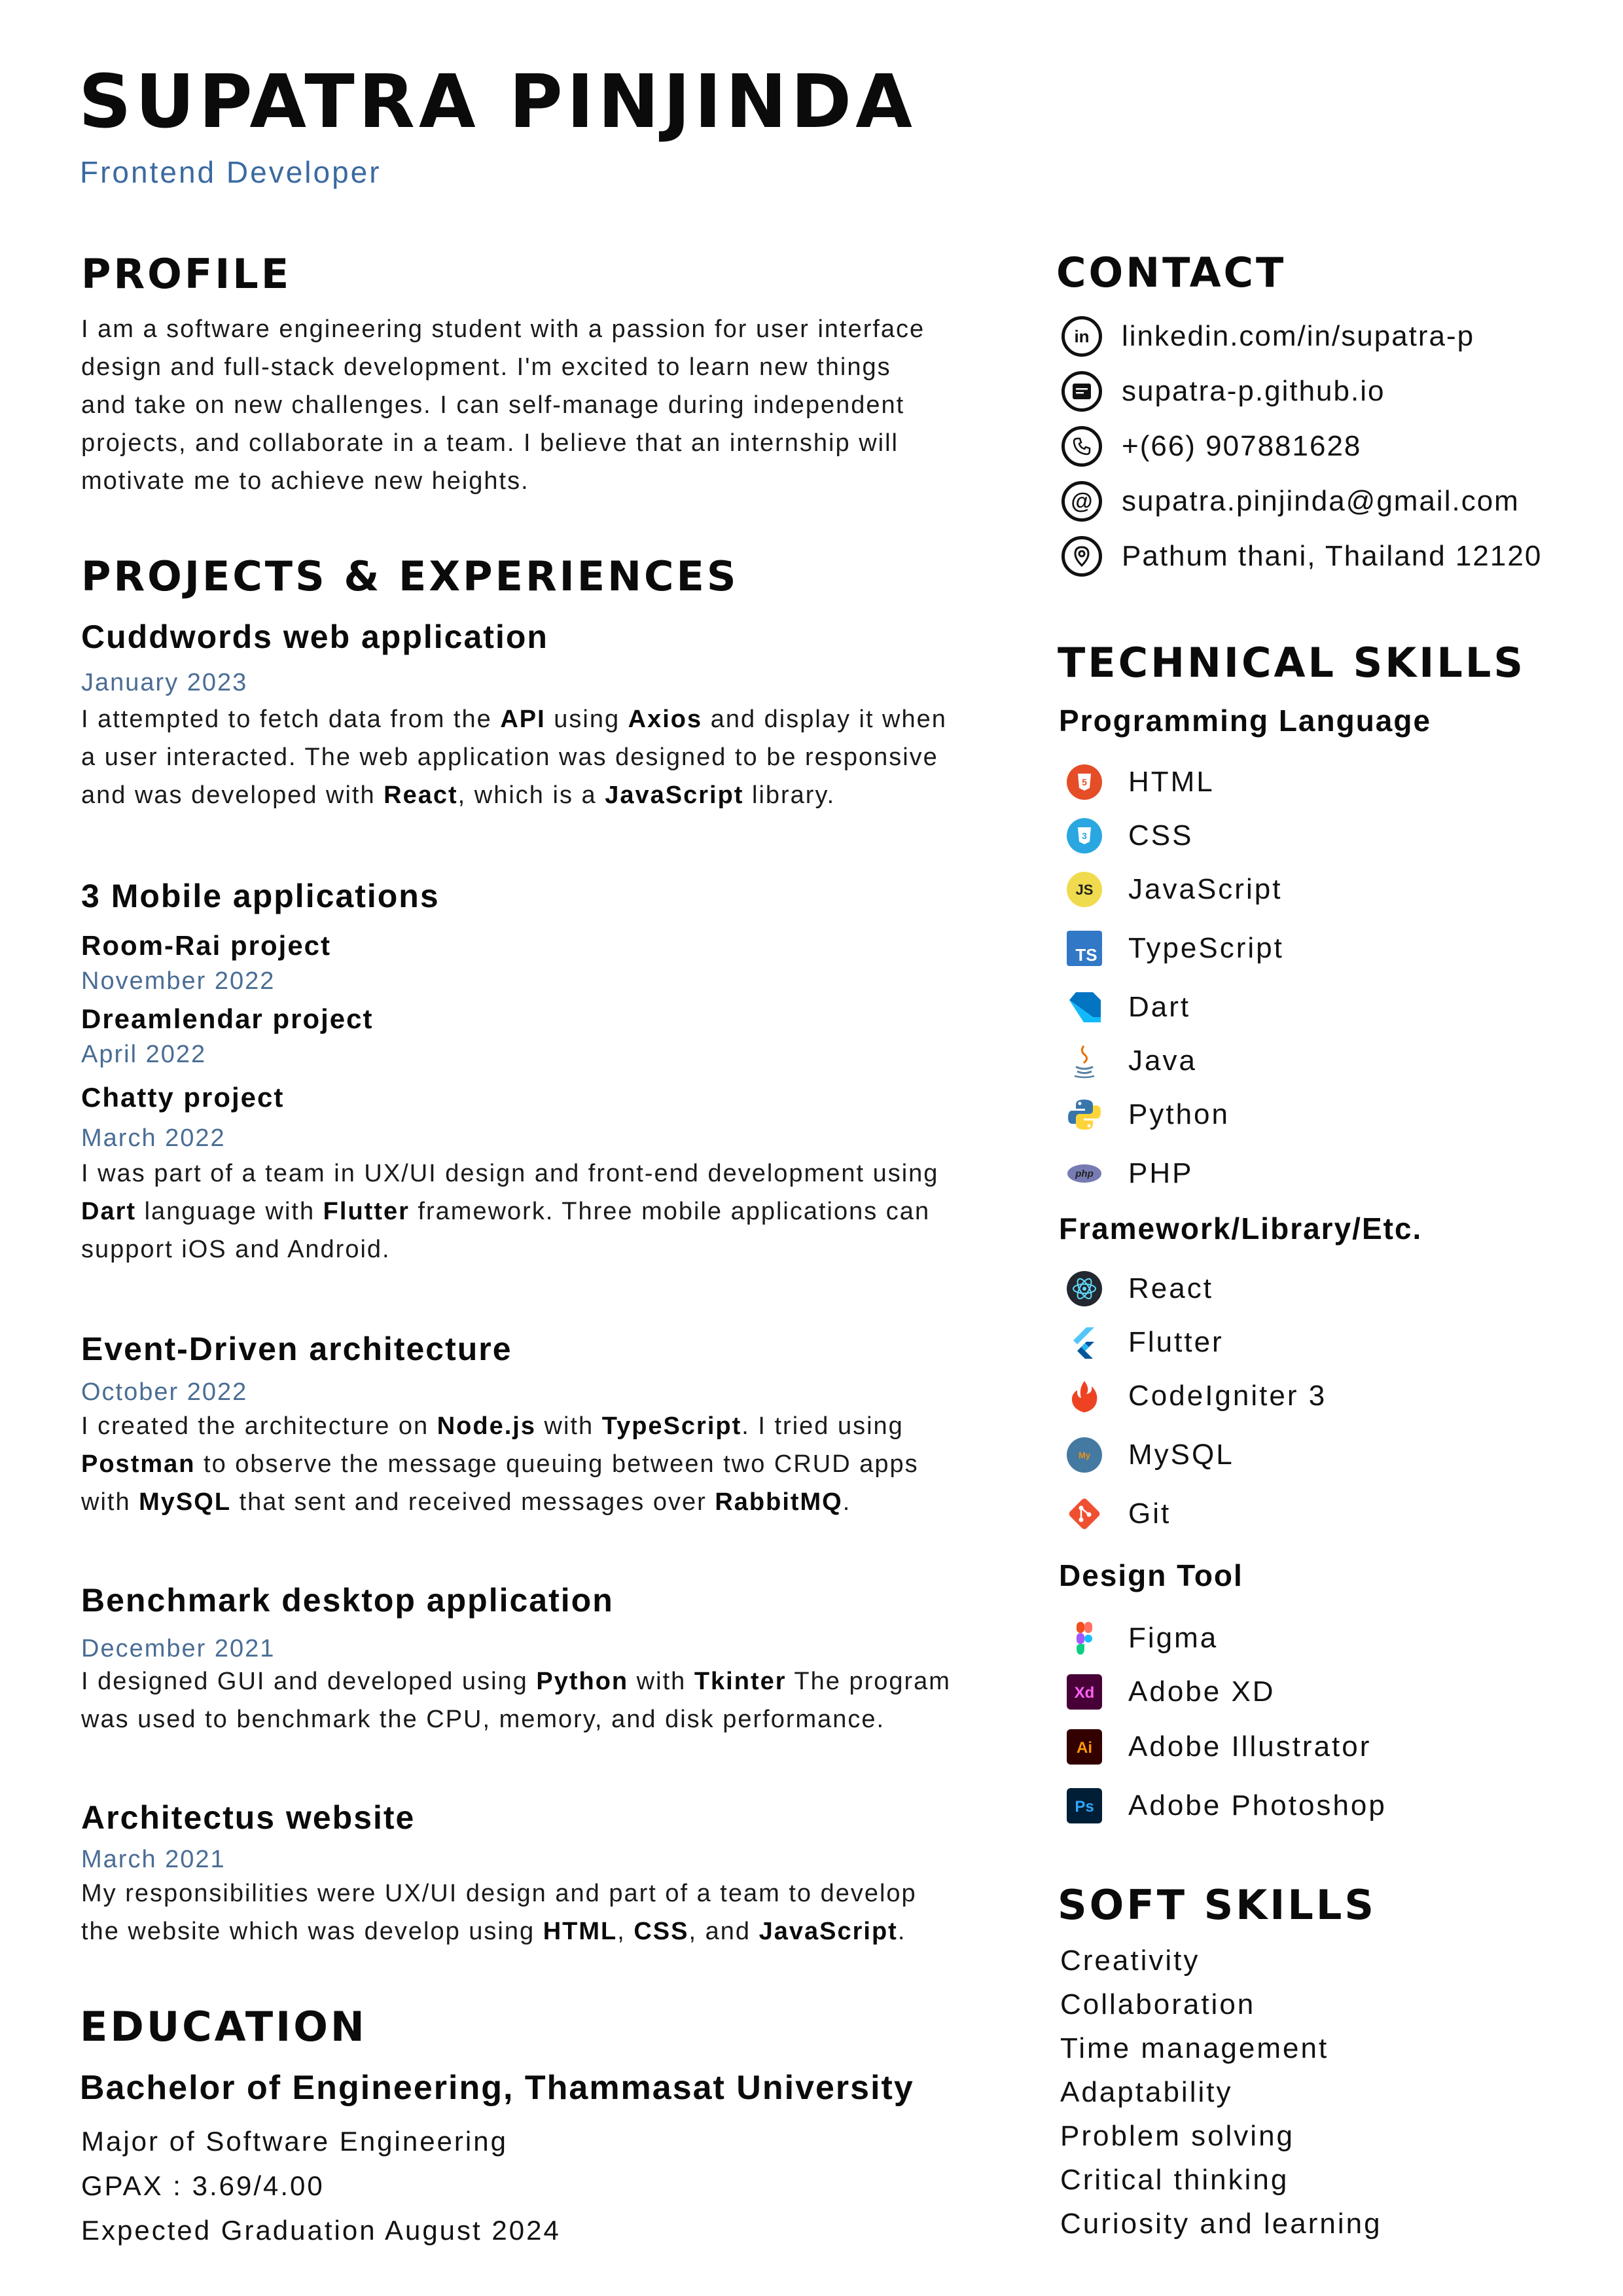 The height and width of the screenshot is (2296, 1623). I want to click on location-icon, so click(1081, 556).